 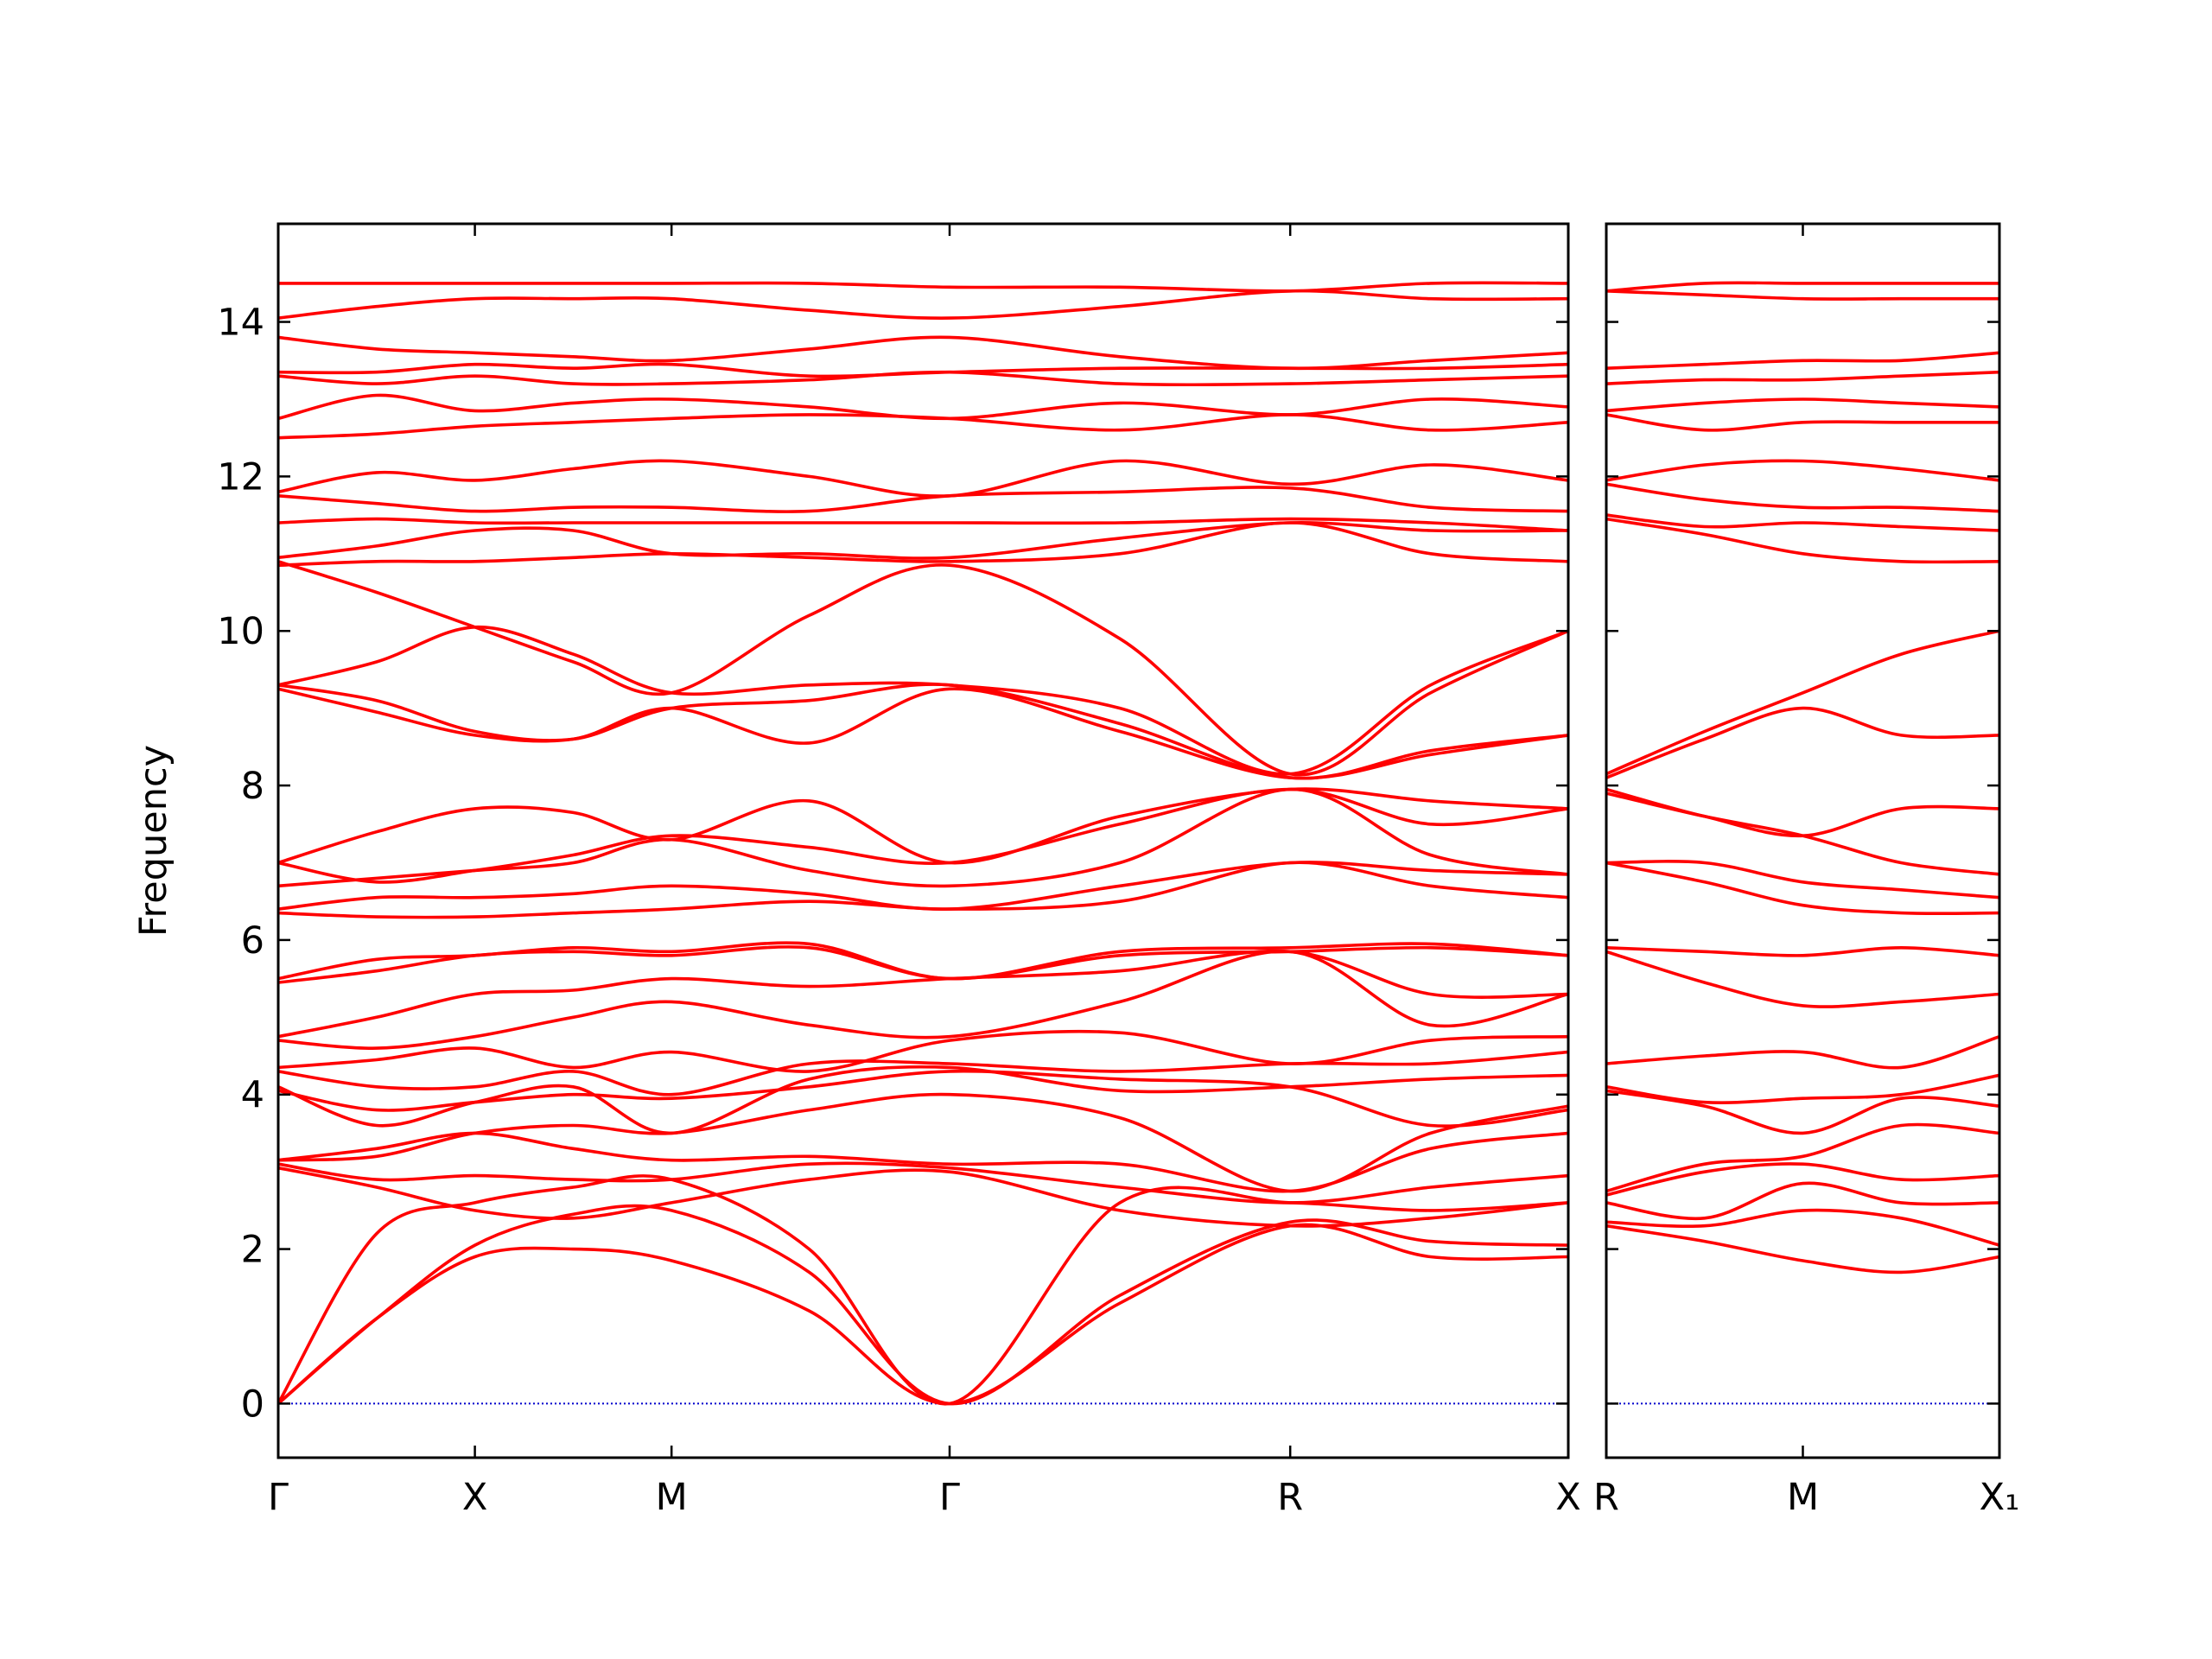 I want to click on y-tick-label: 4, so click(x=252, y=1095).